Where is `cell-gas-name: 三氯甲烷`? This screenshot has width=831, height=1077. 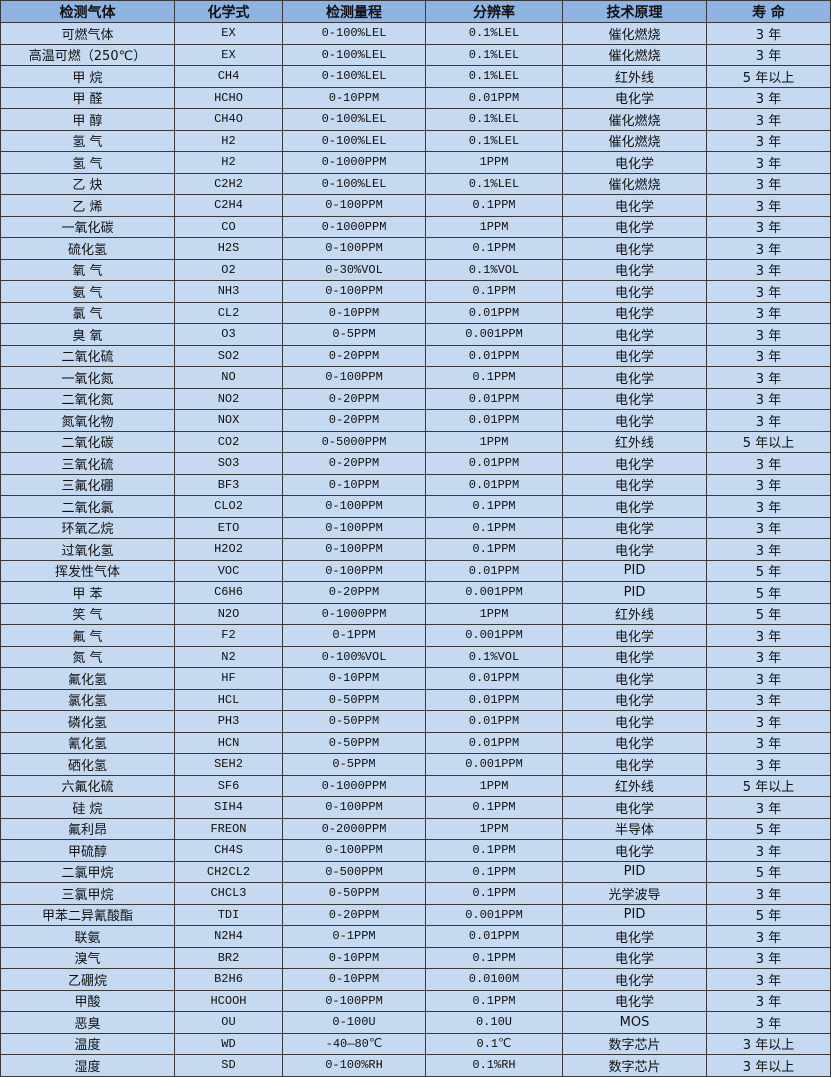 cell-gas-name: 三氯甲烷 is located at coordinates (87, 893).